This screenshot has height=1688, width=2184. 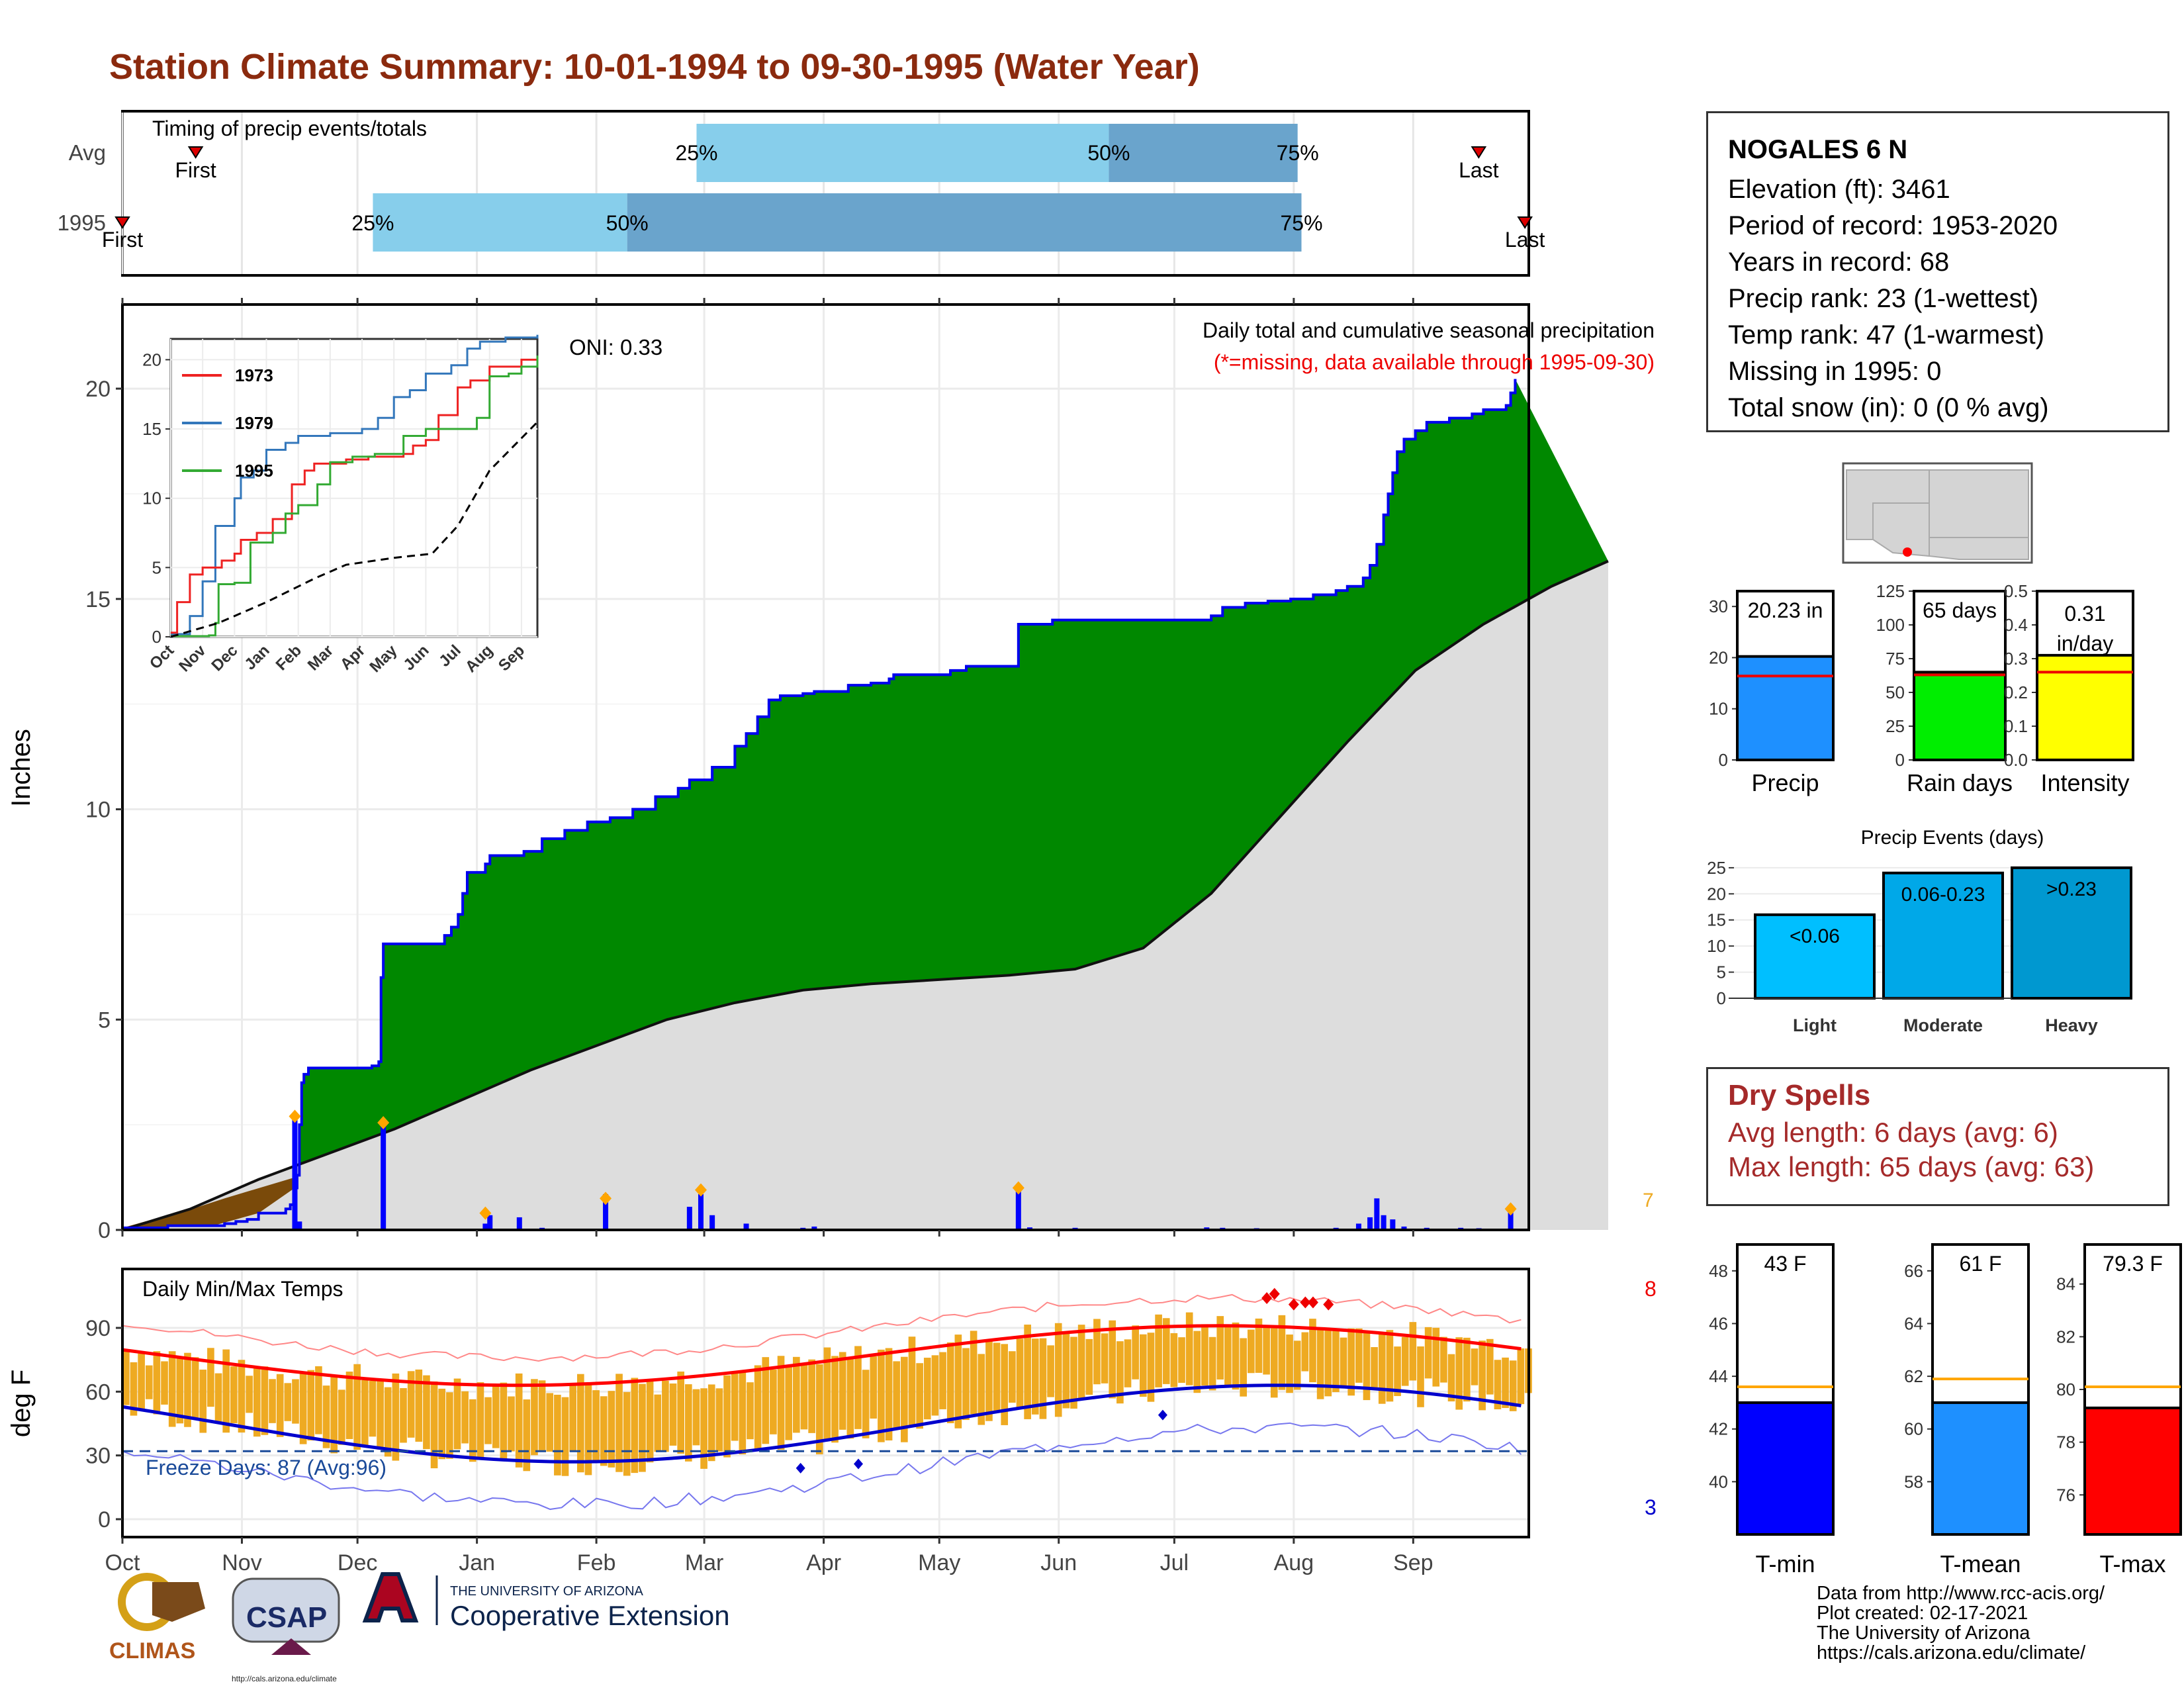 What do you see at coordinates (1785, 782) in the screenshot?
I see `summary-title: Precip` at bounding box center [1785, 782].